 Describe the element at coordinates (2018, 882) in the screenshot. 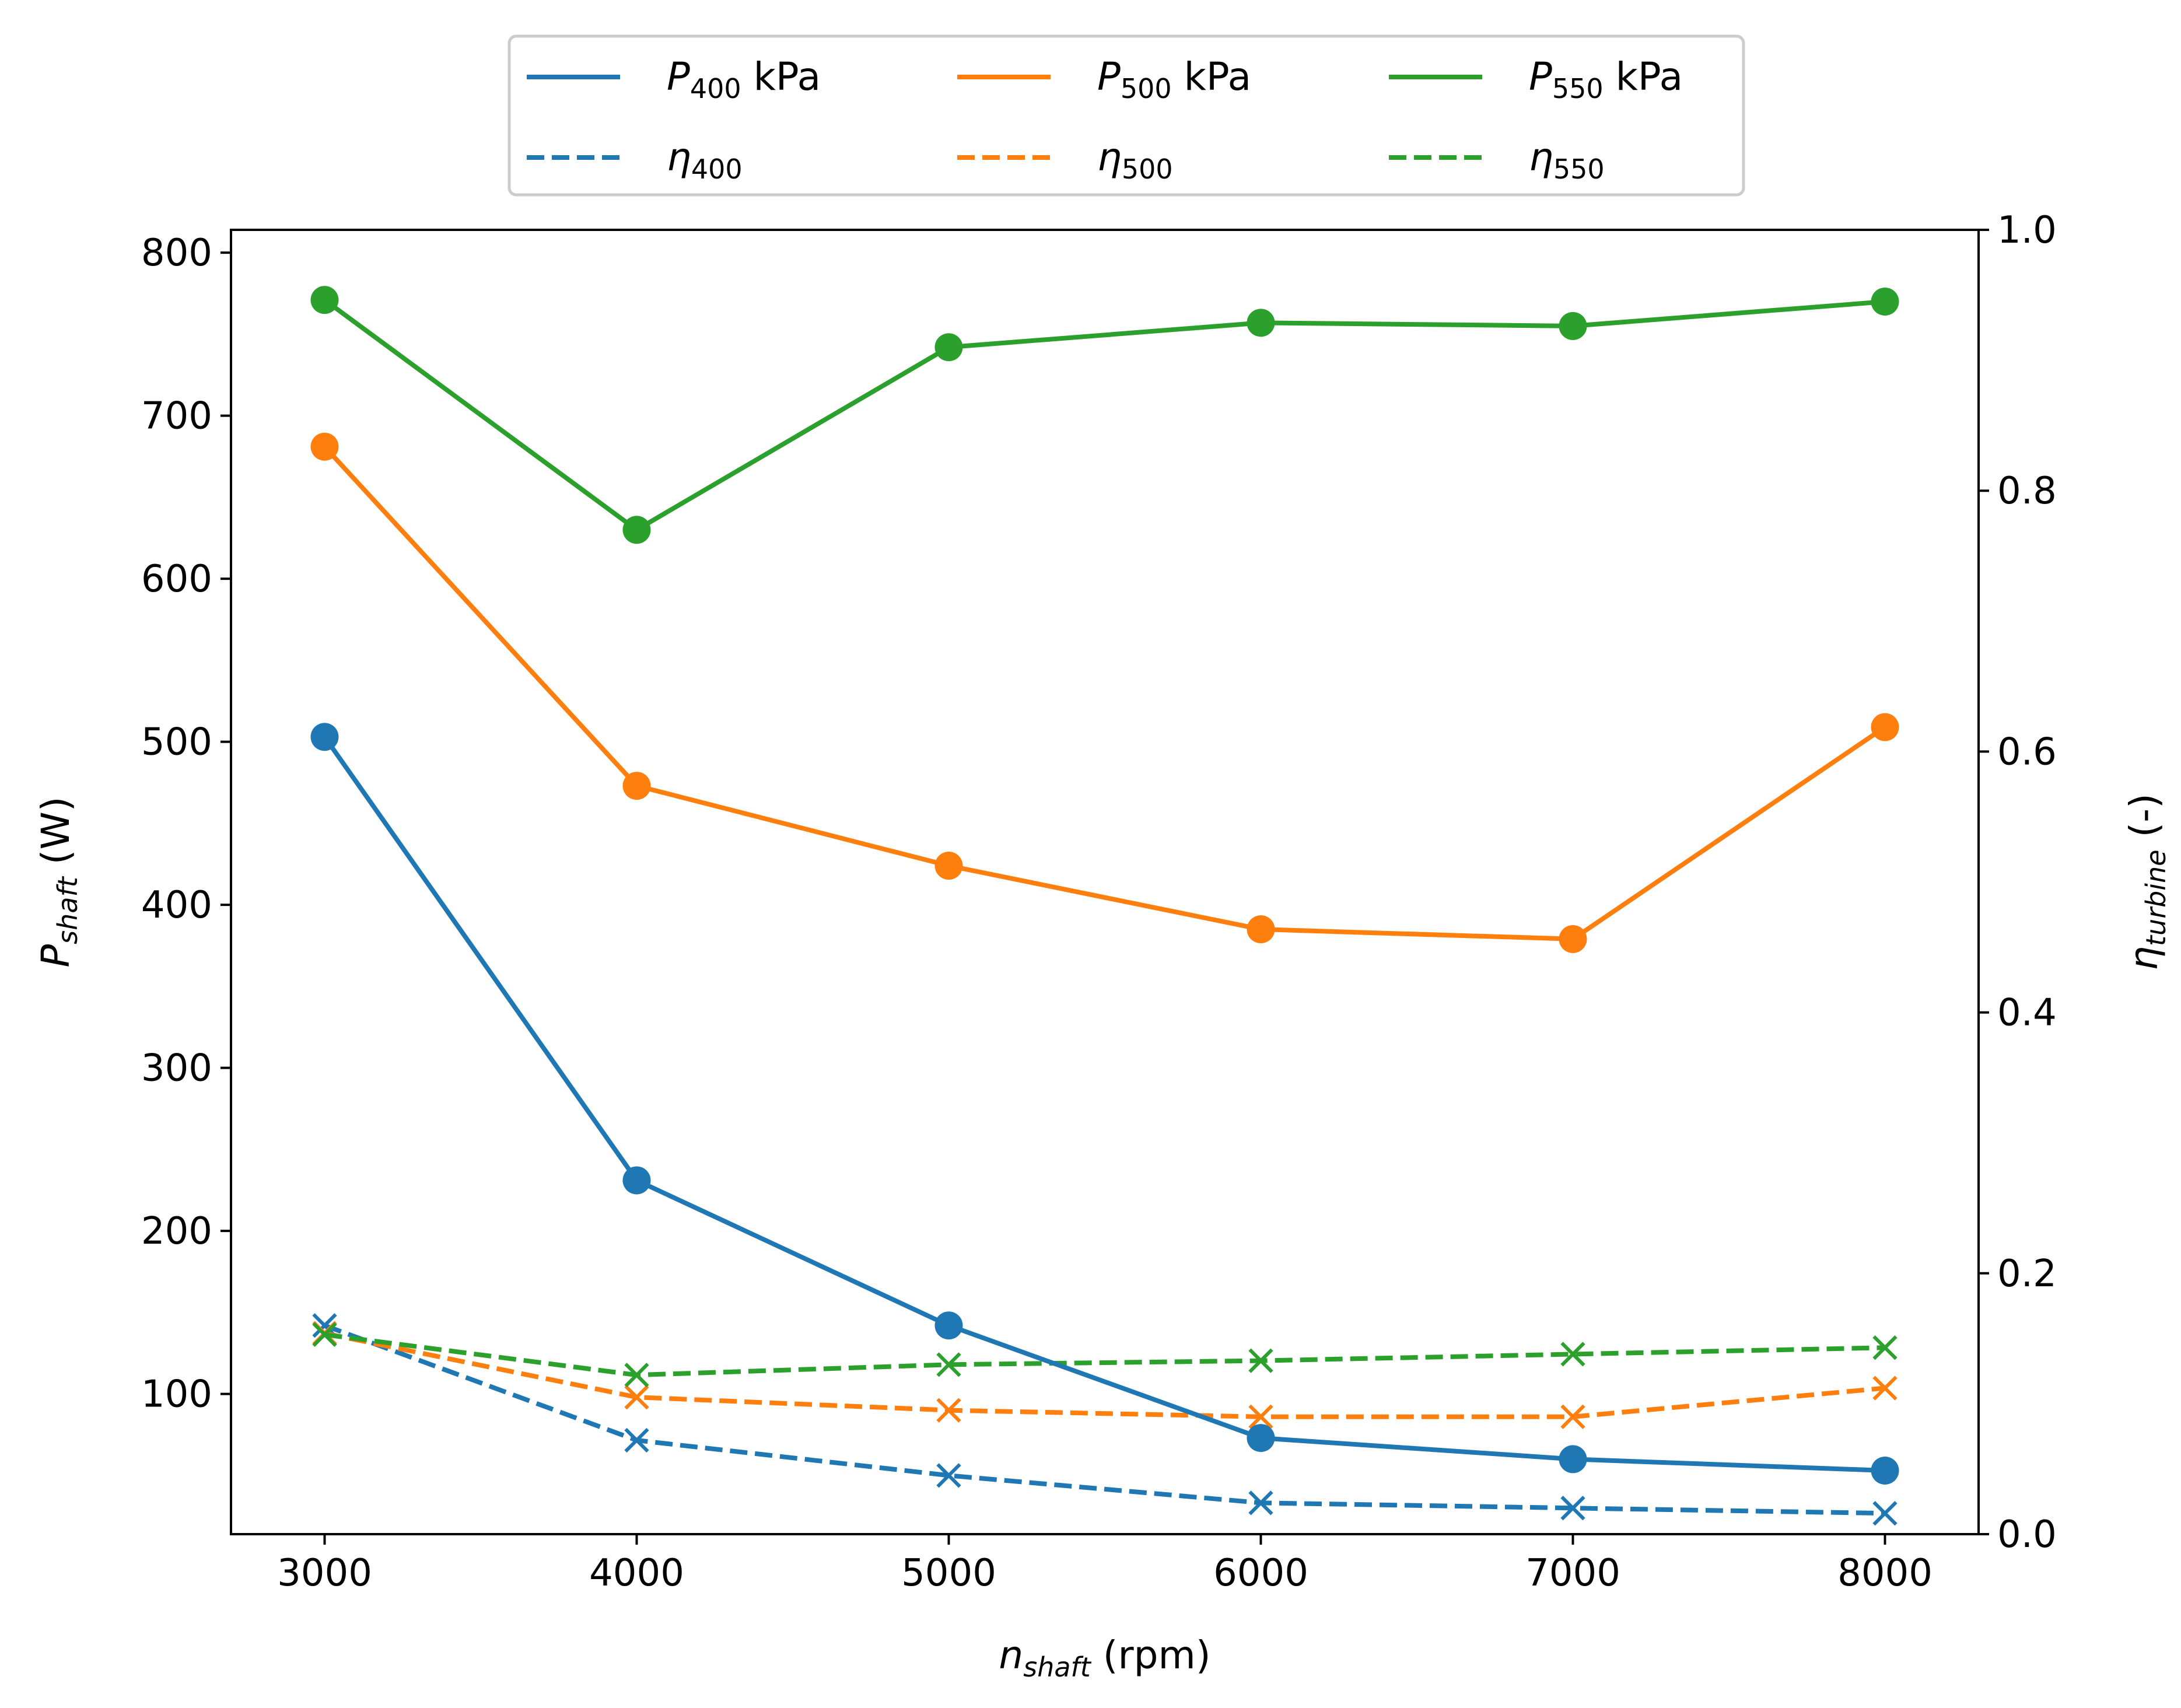

I see `y-axis-right: 0.0 0.2 0.4 0.6 0.8 1.0` at that location.